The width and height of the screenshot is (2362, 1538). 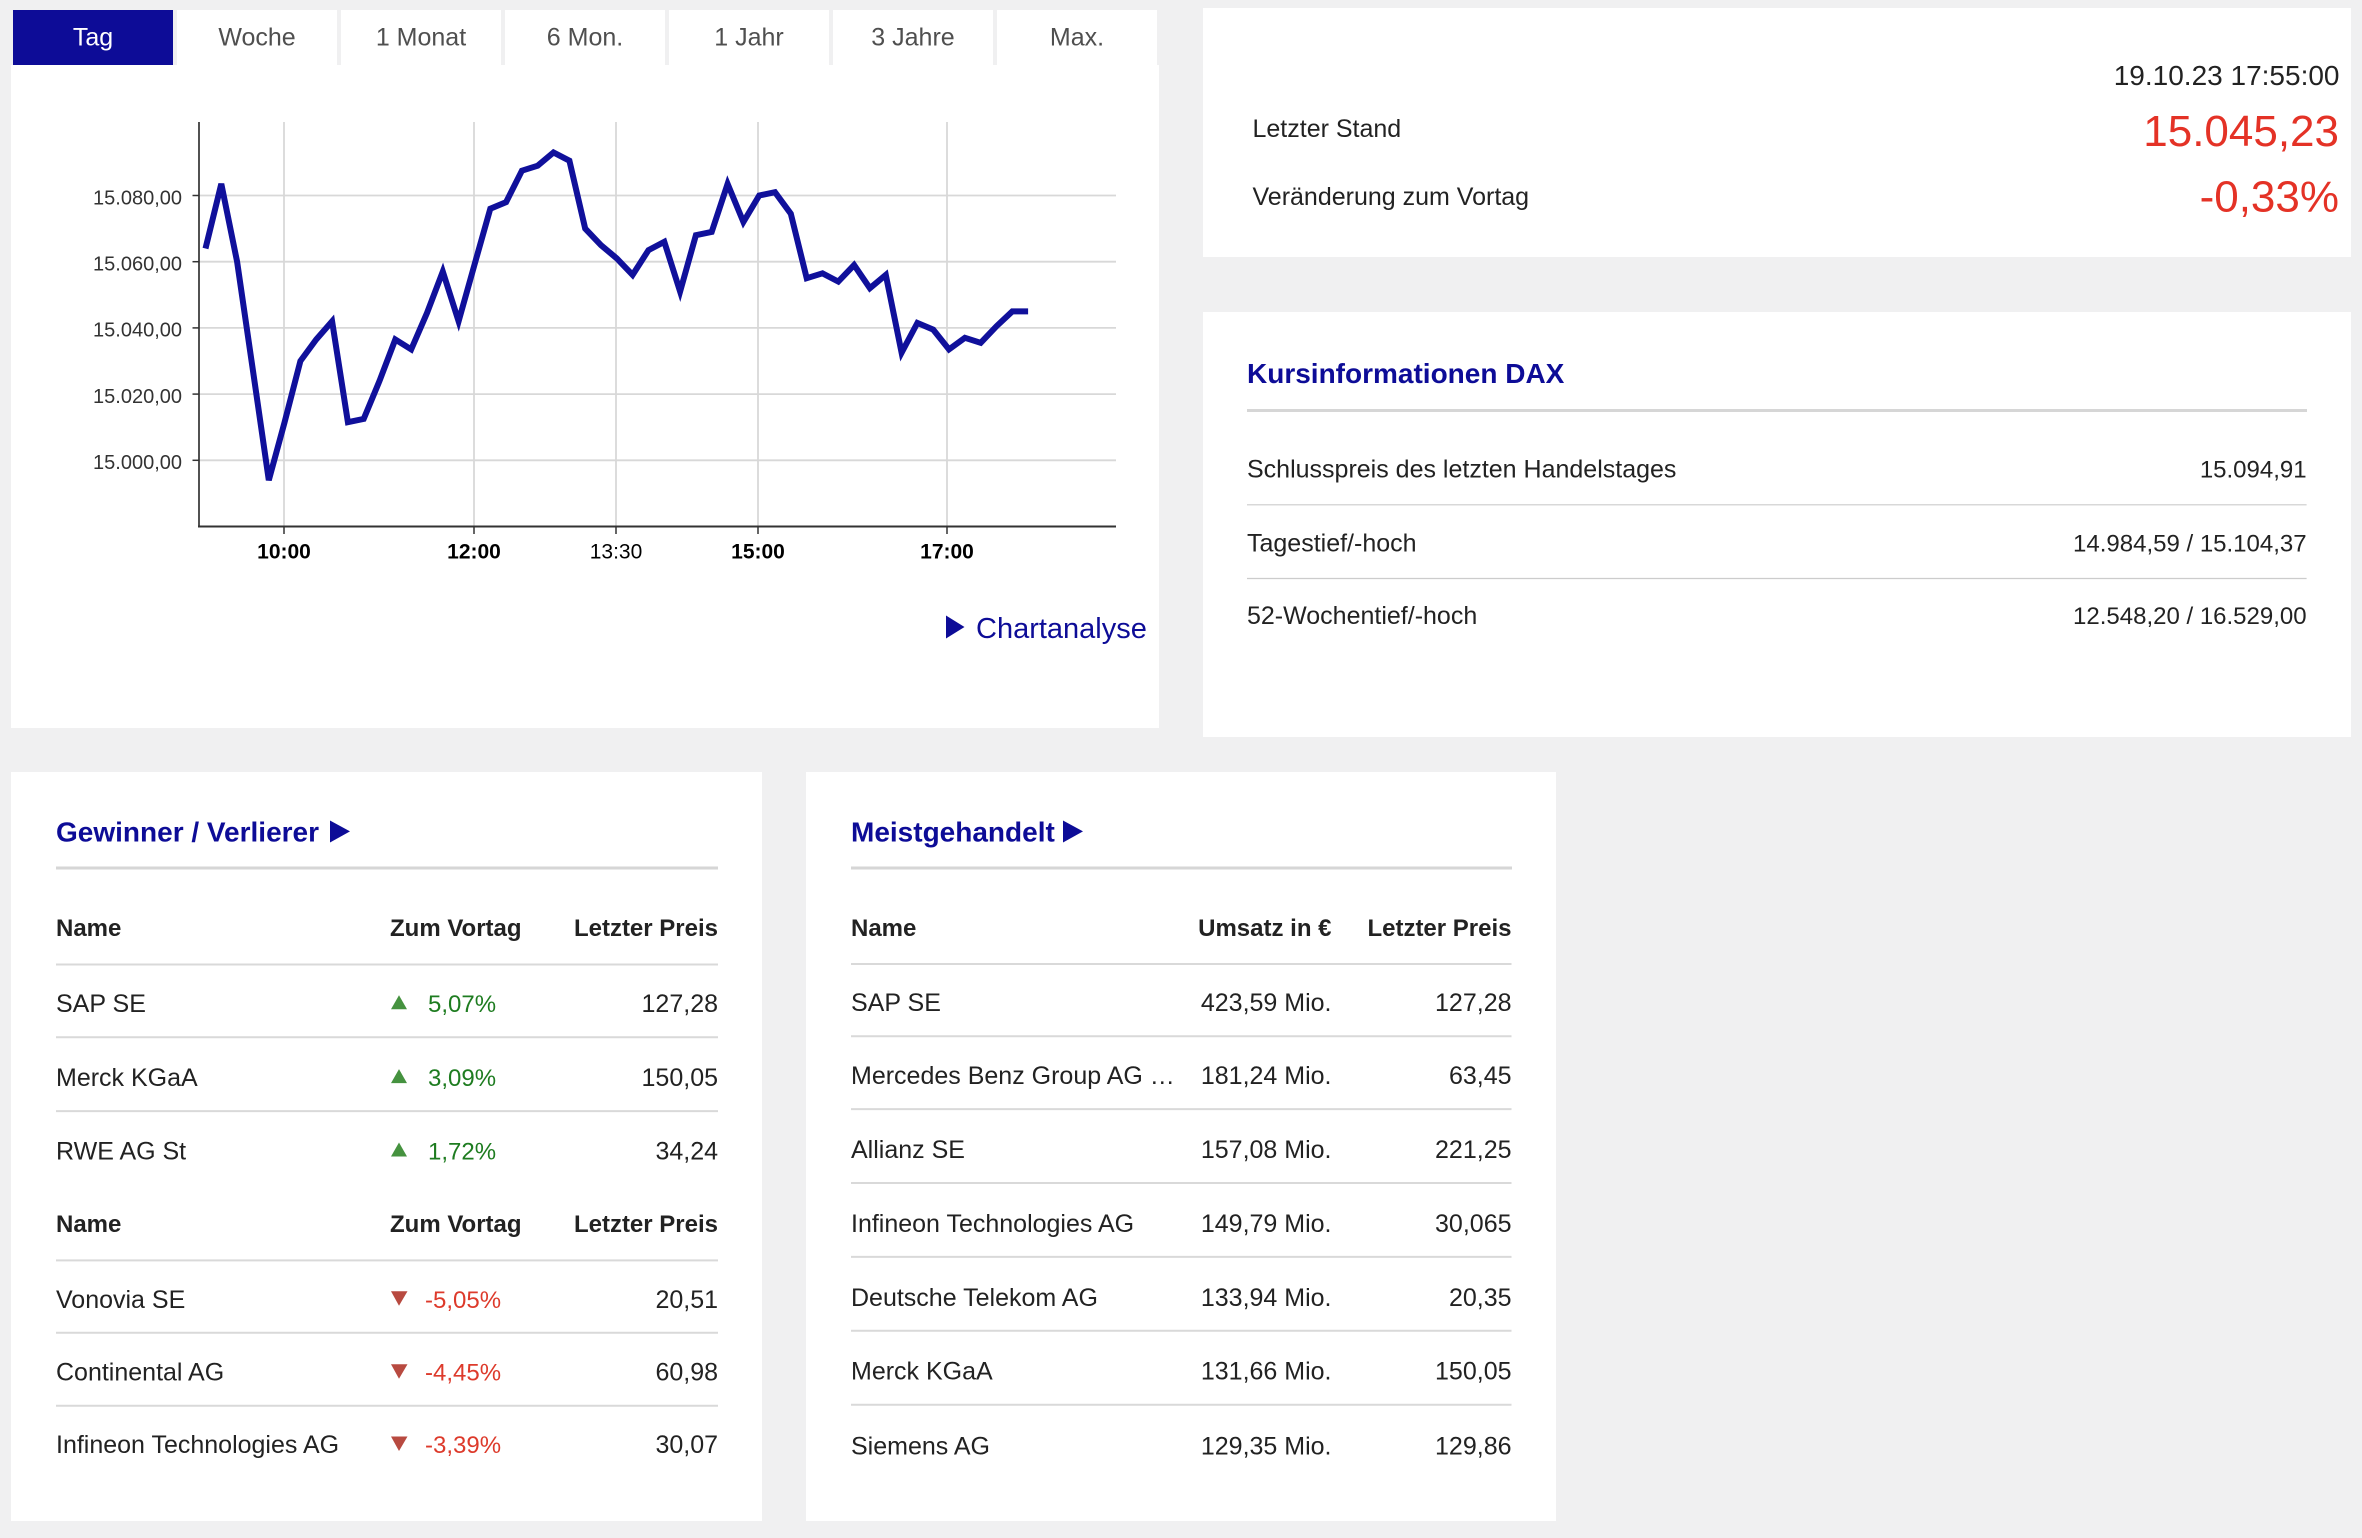 What do you see at coordinates (758, 552) in the screenshot?
I see `svg-text: 15:00` at bounding box center [758, 552].